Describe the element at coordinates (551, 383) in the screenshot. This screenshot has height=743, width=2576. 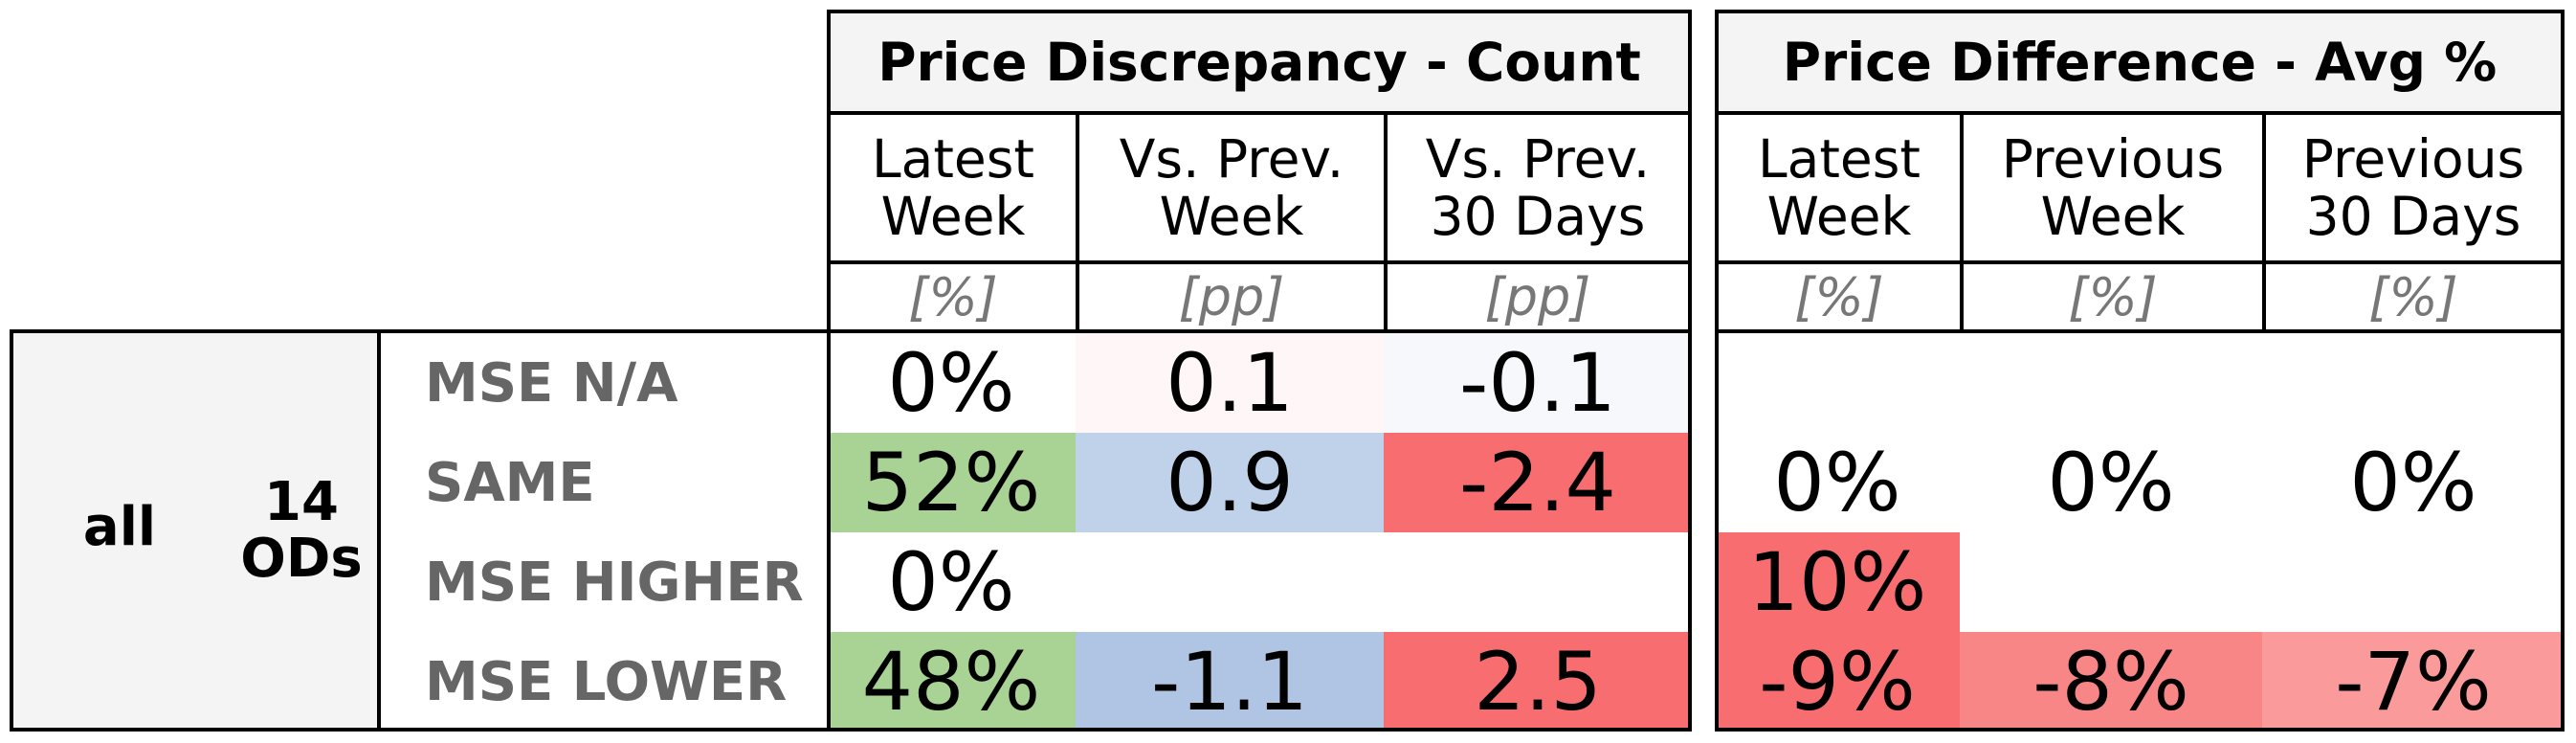
I see `row-label-mse-n-a: MSE N/A` at that location.